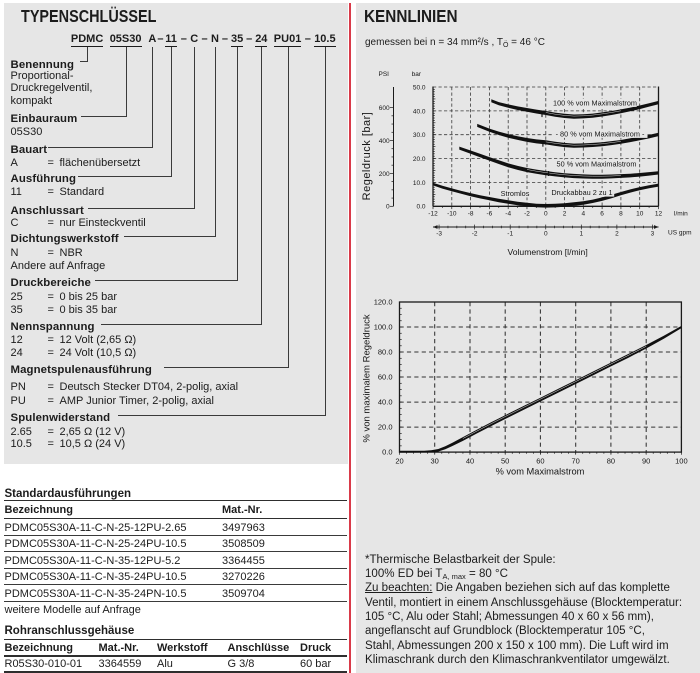 The width and height of the screenshot is (700, 673). I want to click on svg-text: Druckabbau 2 zu 1, so click(581, 192).